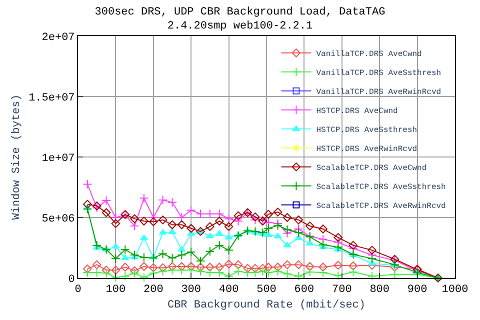 The image size is (480, 320). Describe the element at coordinates (417, 290) in the screenshot. I see `x-tick-label: 900` at that location.